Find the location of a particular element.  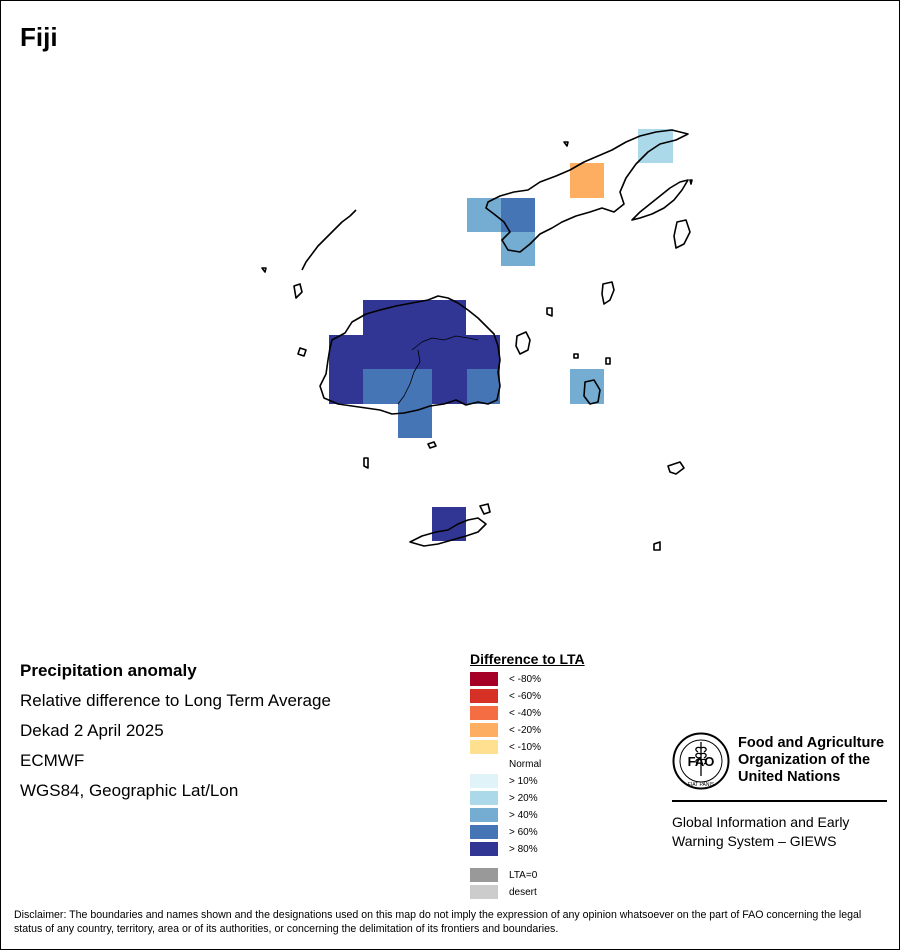

legend-label: < -10% is located at coordinates (525, 747).